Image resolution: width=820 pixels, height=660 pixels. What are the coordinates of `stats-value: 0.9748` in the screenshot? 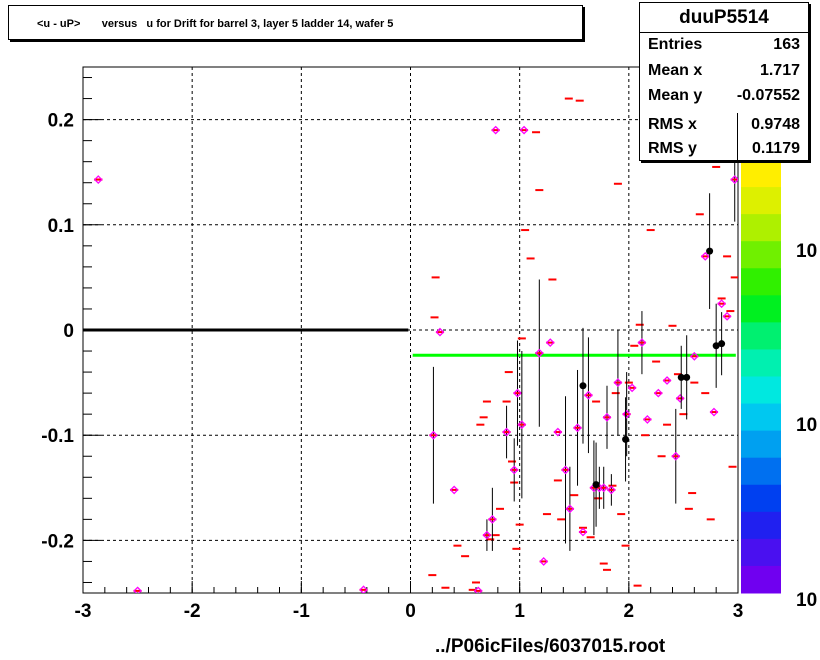 It's located at (775, 124).